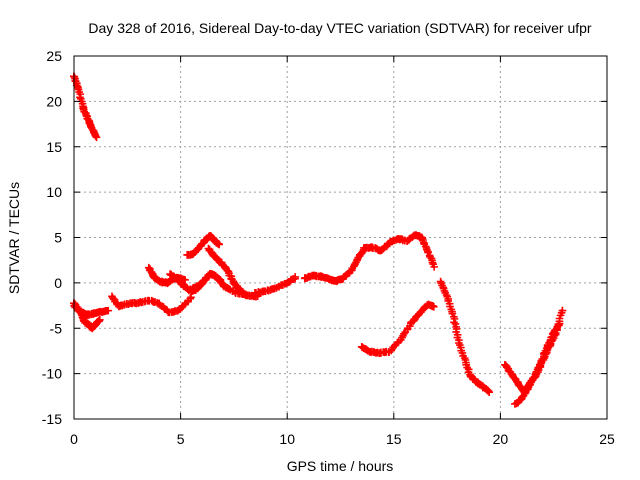 This screenshot has height=480, width=640. Describe the element at coordinates (501, 439) in the screenshot. I see `x-tick-label: 20` at that location.